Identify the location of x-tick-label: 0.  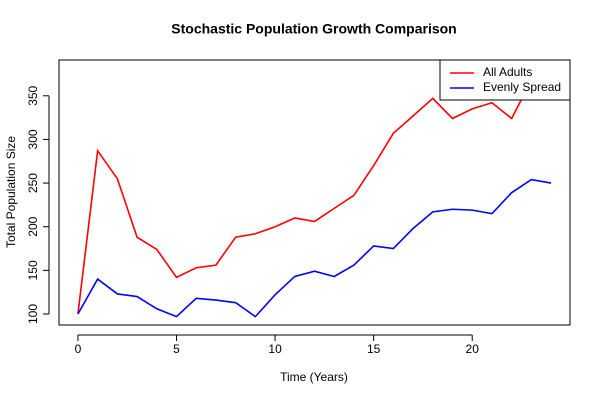
(78, 349).